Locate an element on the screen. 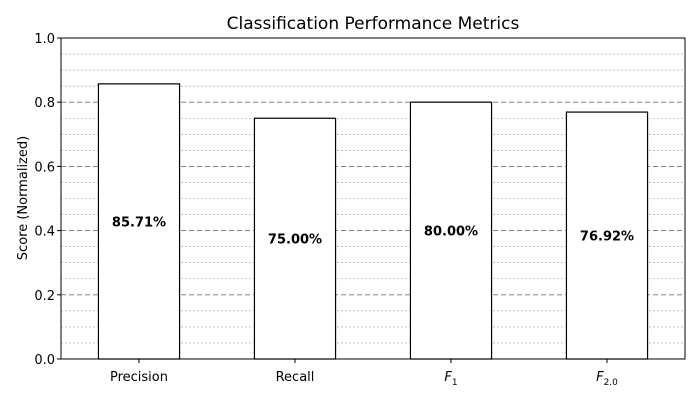 The height and width of the screenshot is (400, 700). x-tick-label: F2.0 is located at coordinates (607, 379).